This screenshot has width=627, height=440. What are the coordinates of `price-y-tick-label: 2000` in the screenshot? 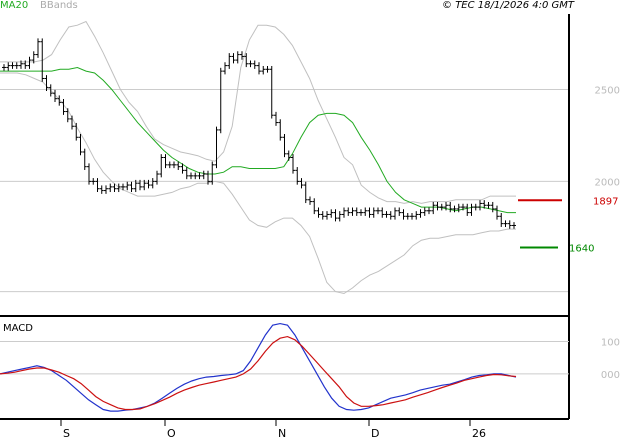 It's located at (607, 182).